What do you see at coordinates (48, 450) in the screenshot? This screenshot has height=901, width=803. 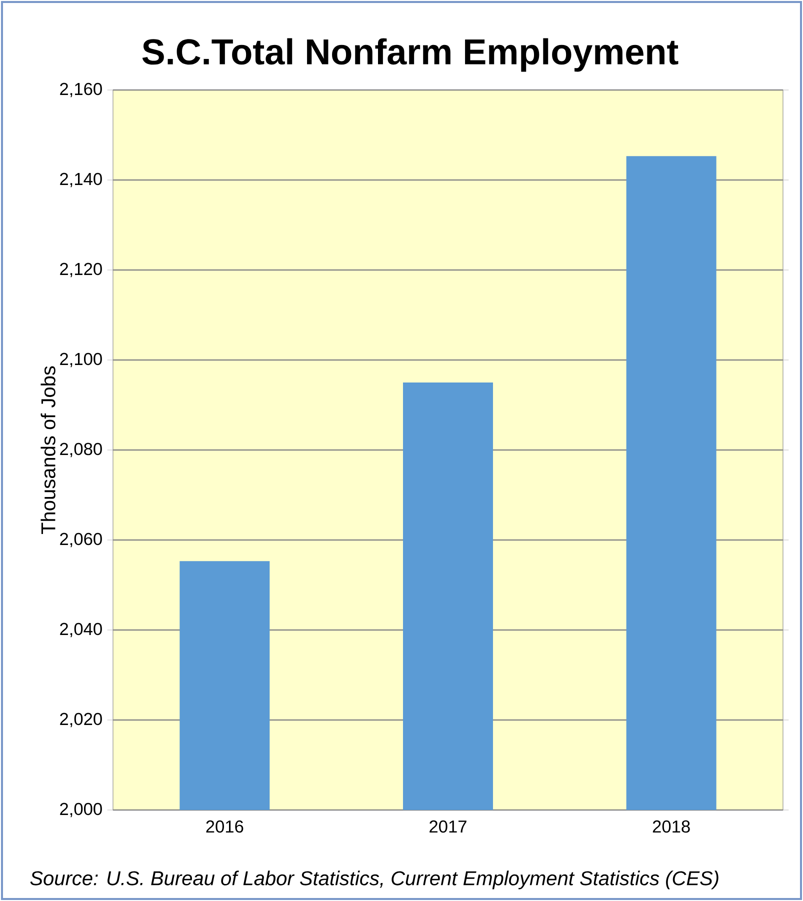 I see `y-axis-title: Thousands of Jobs` at bounding box center [48, 450].